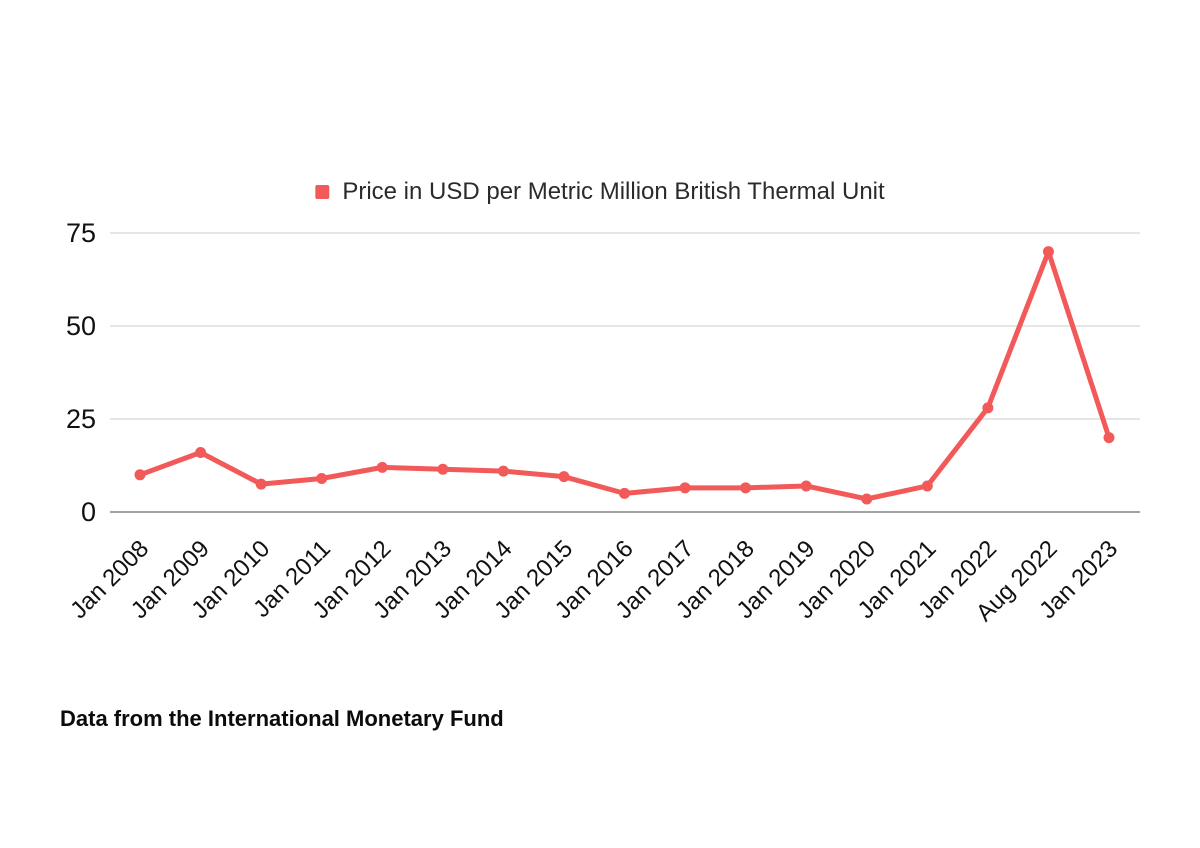 The height and width of the screenshot is (848, 1200). I want to click on y-tick-label: 50, so click(81, 326).